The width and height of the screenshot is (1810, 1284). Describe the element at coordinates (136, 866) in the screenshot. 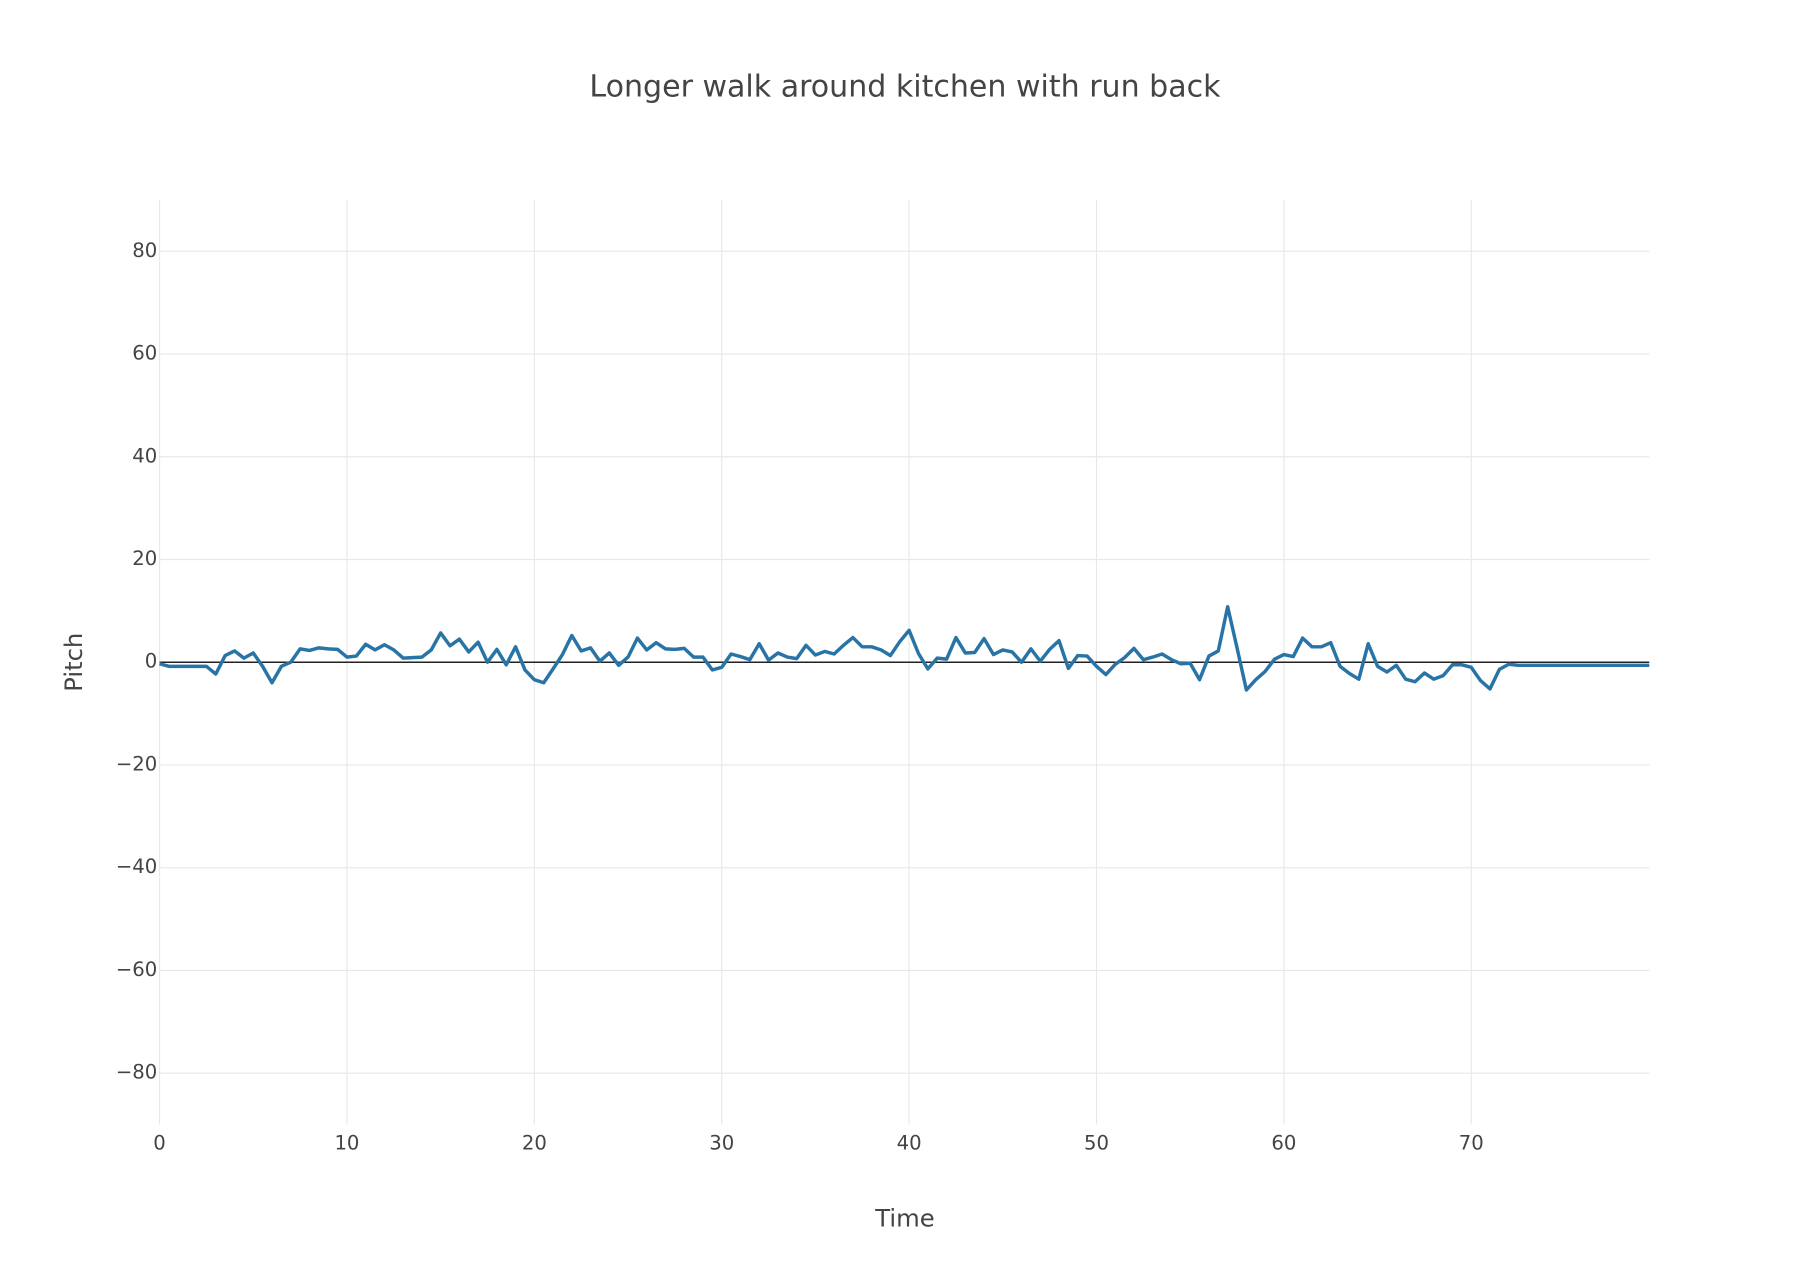

I see `y-tick-label: −40` at that location.